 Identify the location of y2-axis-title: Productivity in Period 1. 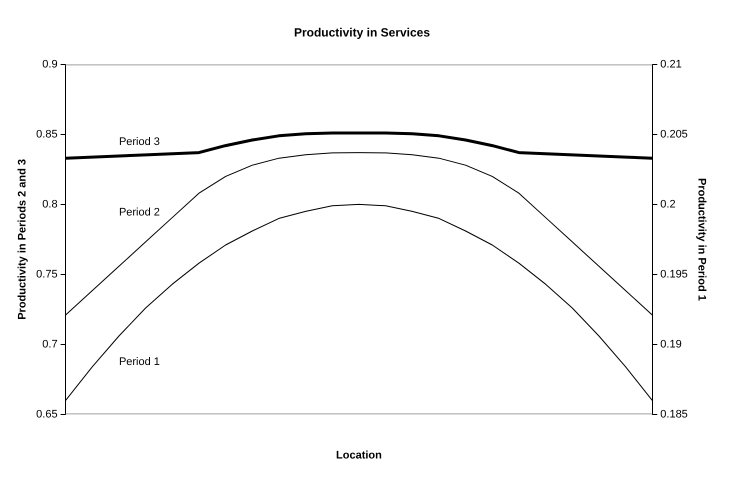
(701, 239).